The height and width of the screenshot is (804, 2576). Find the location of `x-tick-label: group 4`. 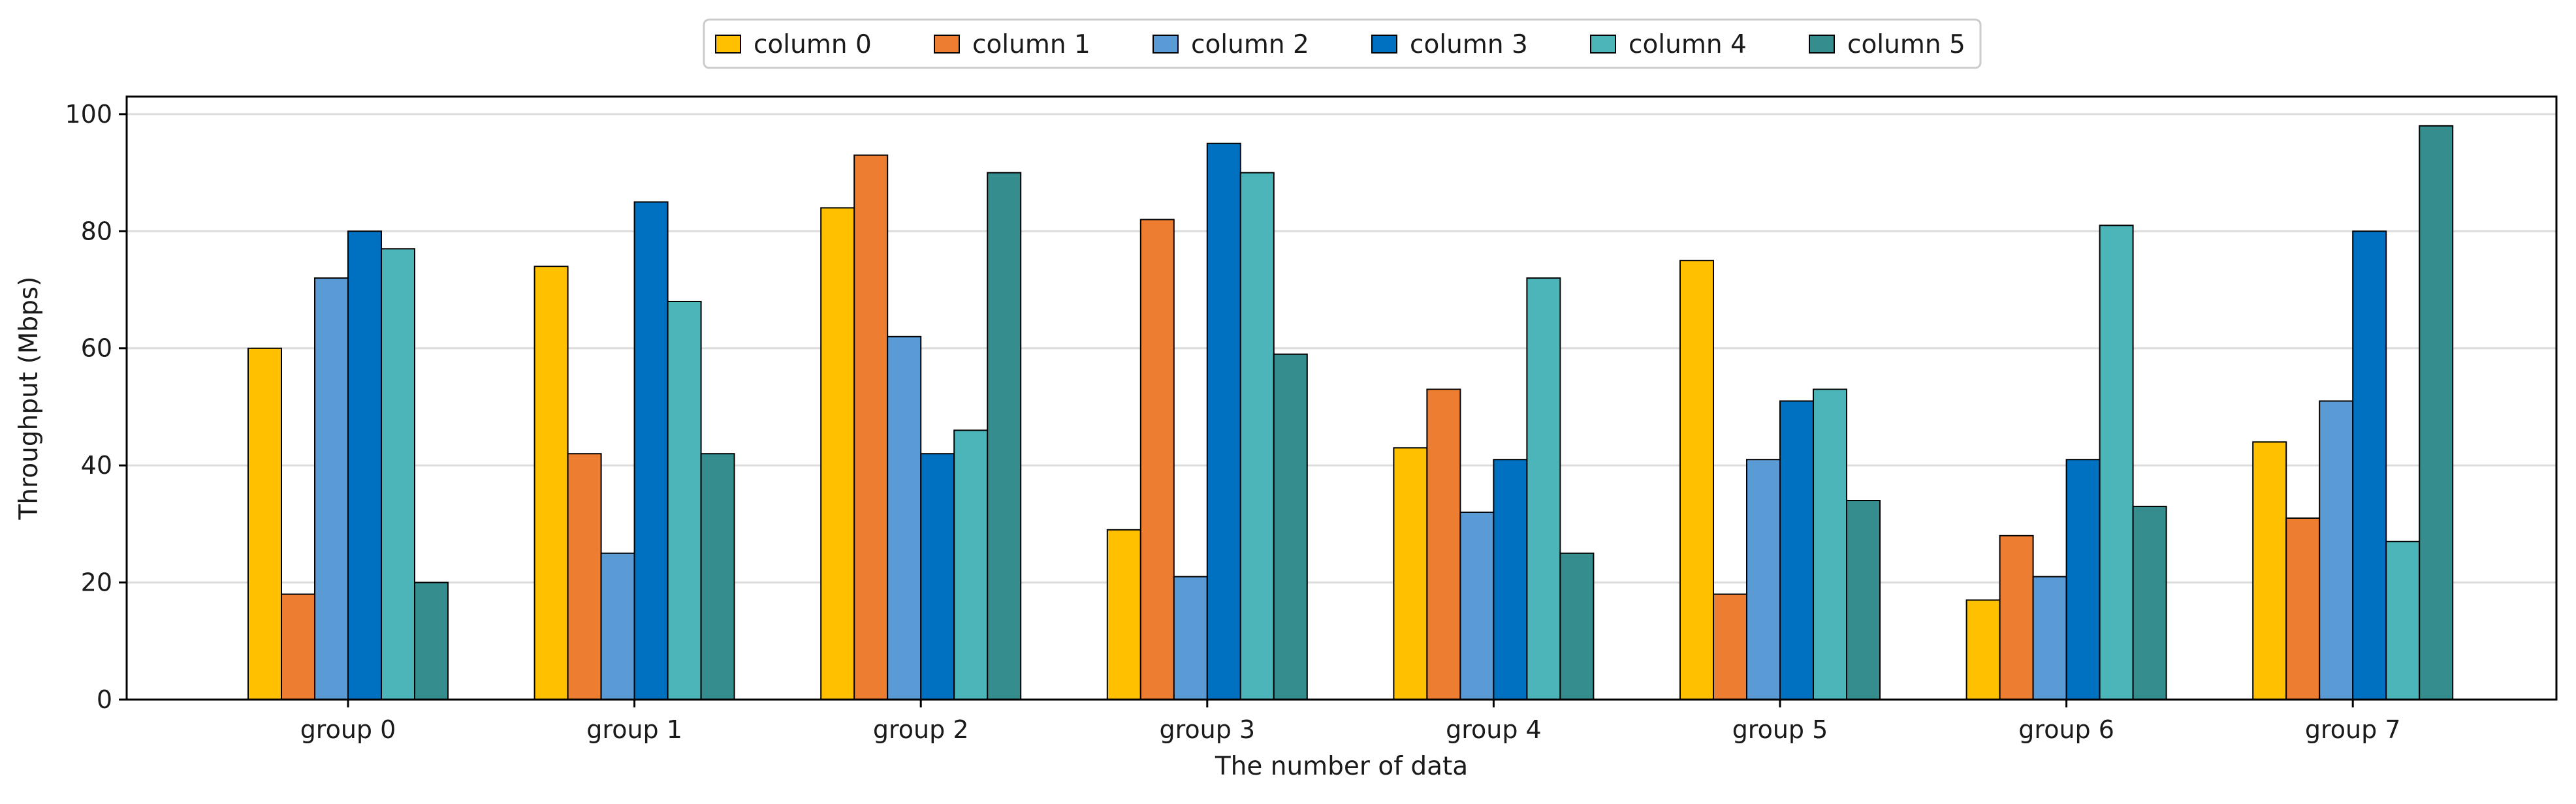

x-tick-label: group 4 is located at coordinates (1494, 729).